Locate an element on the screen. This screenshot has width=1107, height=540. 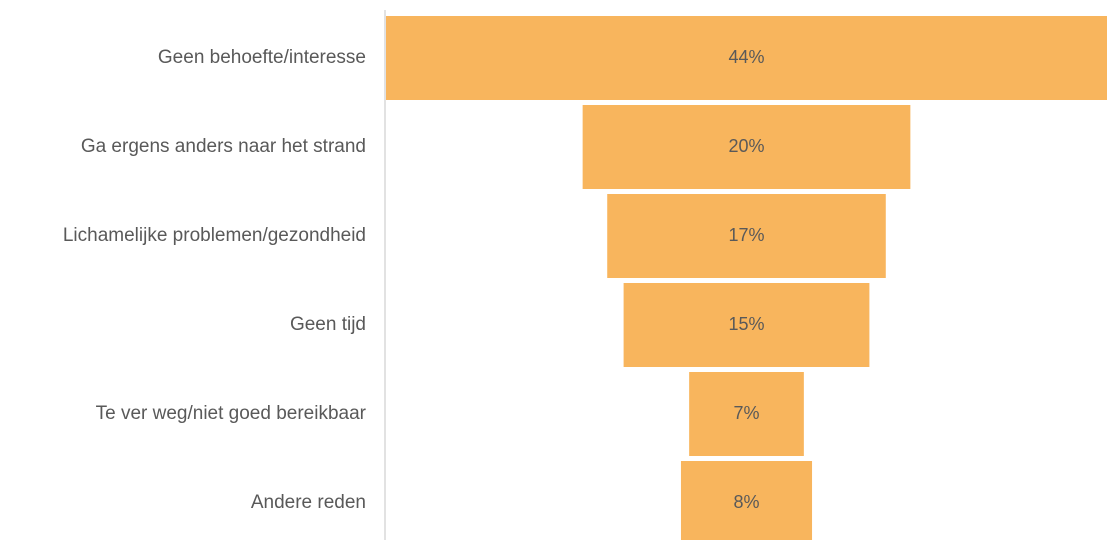
category-label: Lichamelijke problemen/gezondheid is located at coordinates (214, 235).